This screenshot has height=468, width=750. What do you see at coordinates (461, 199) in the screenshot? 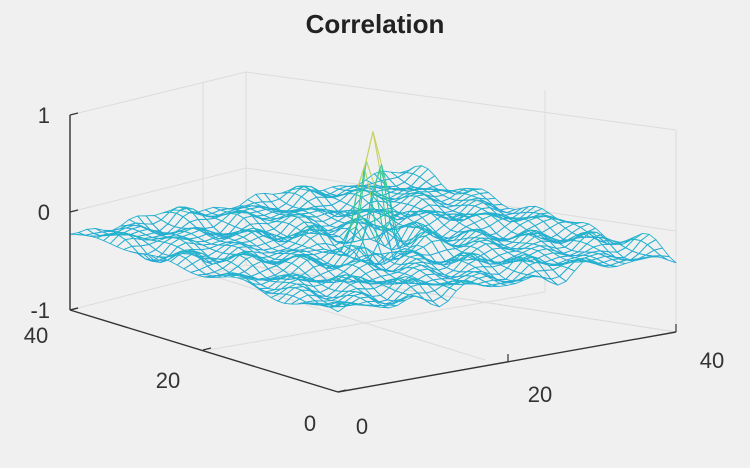
I see `gridline-z-mid-right` at bounding box center [461, 199].